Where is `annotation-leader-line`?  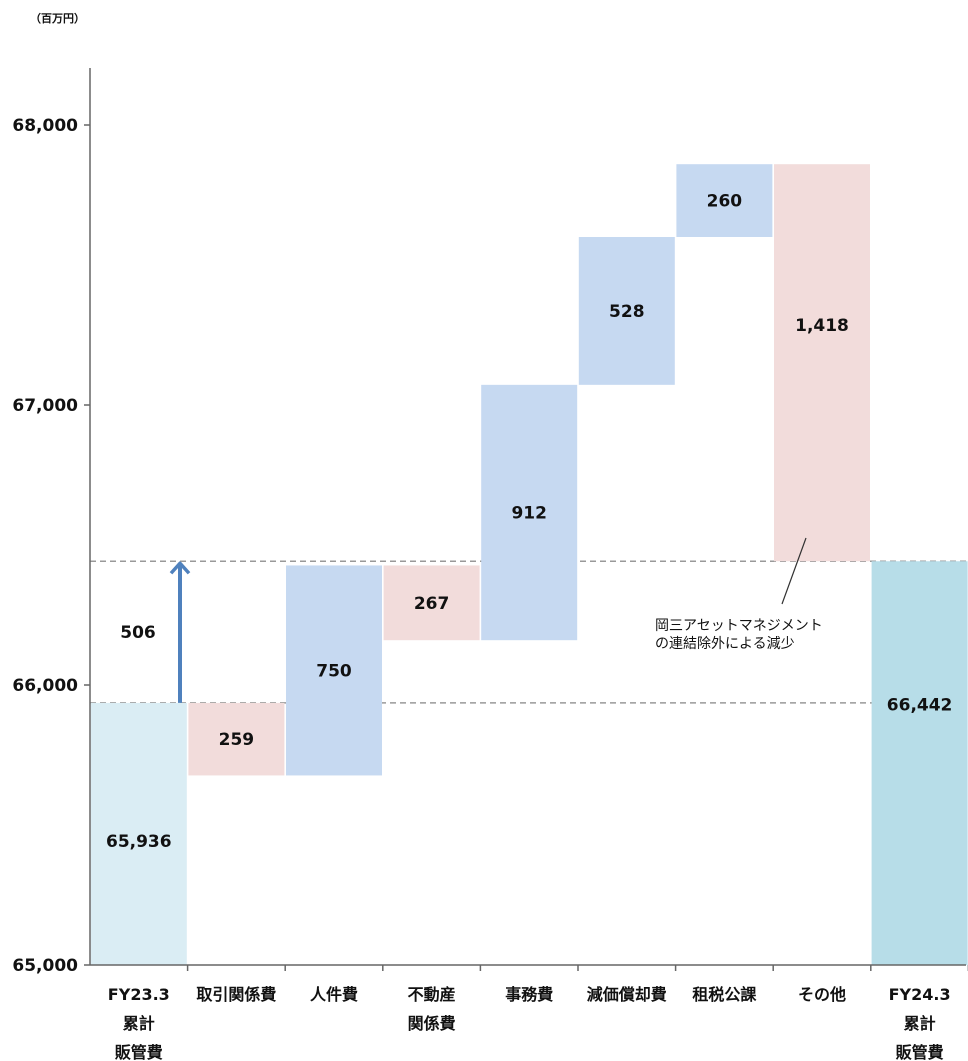
annotation-leader-line is located at coordinates (794, 571).